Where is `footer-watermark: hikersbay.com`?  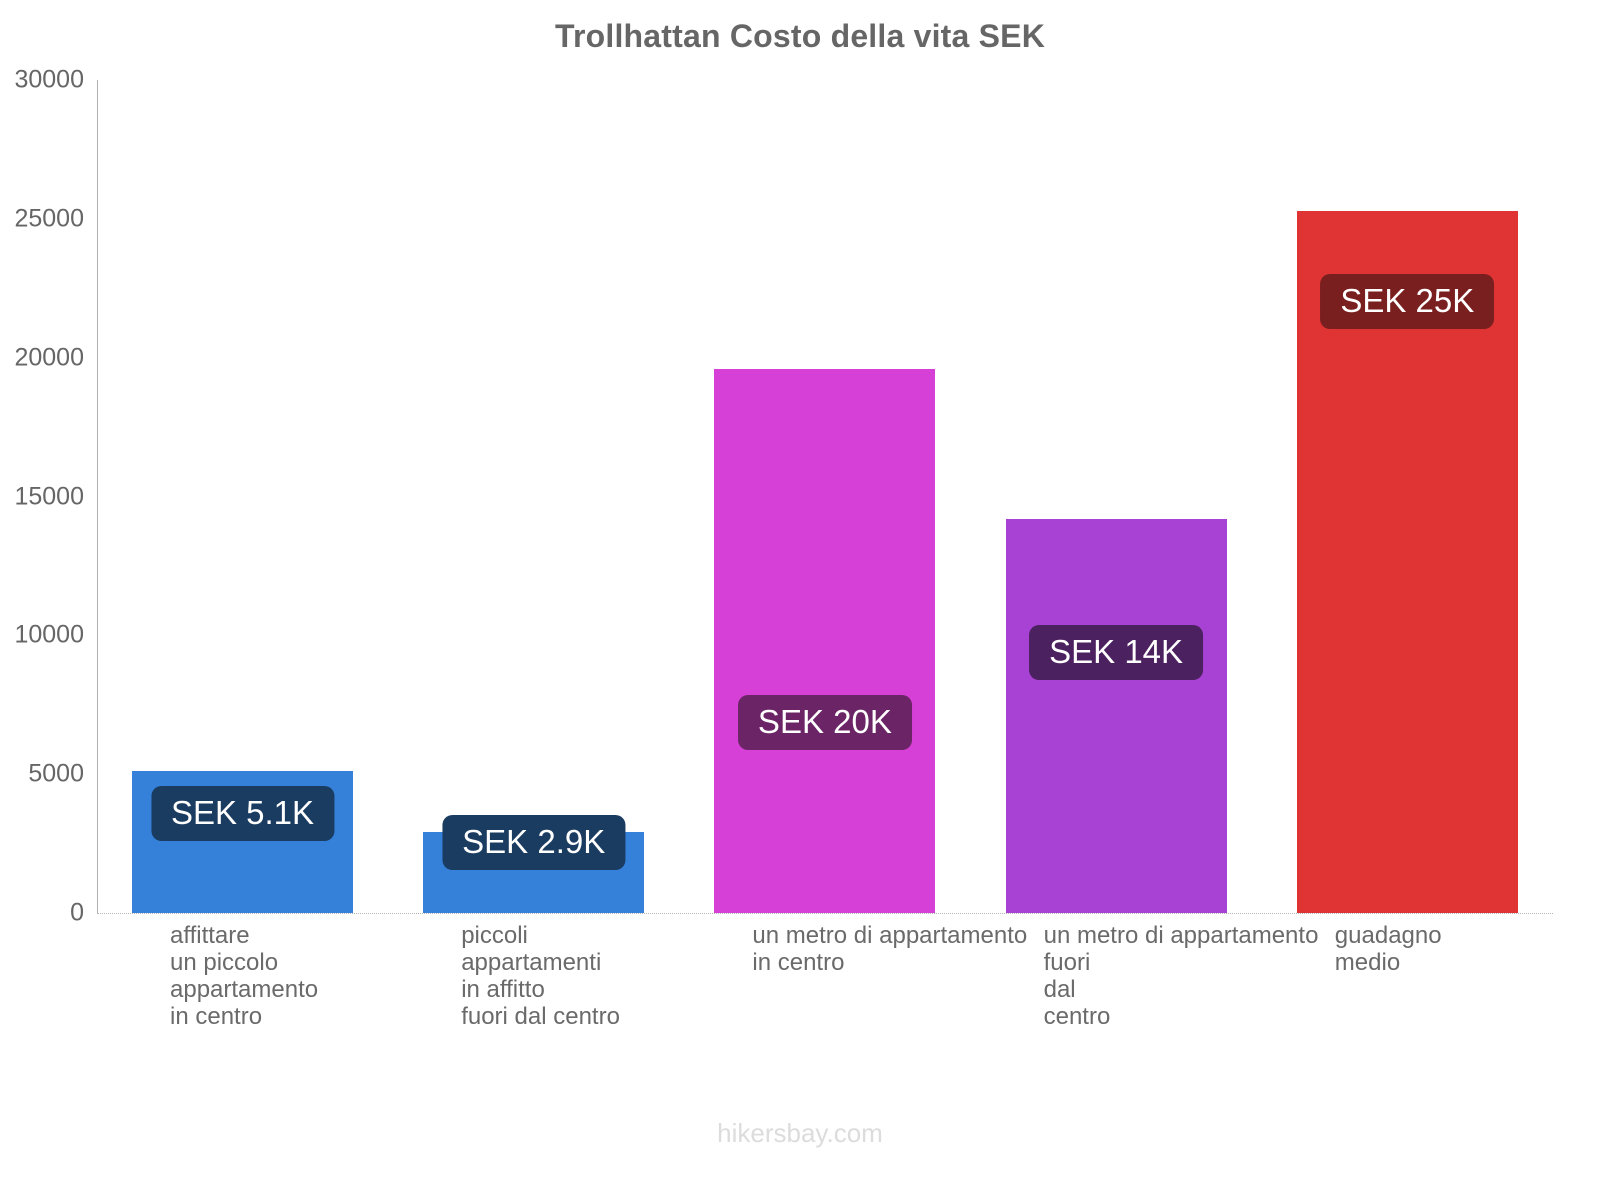
footer-watermark: hikersbay.com is located at coordinates (800, 1133).